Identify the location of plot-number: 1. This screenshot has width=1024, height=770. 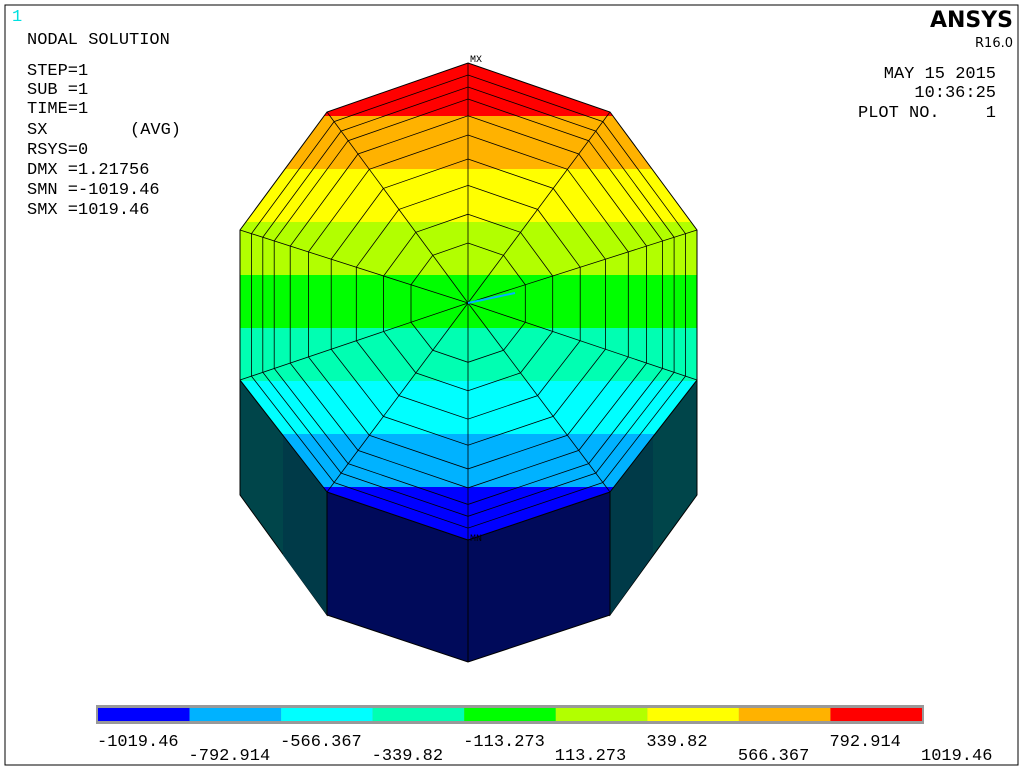
(991, 113).